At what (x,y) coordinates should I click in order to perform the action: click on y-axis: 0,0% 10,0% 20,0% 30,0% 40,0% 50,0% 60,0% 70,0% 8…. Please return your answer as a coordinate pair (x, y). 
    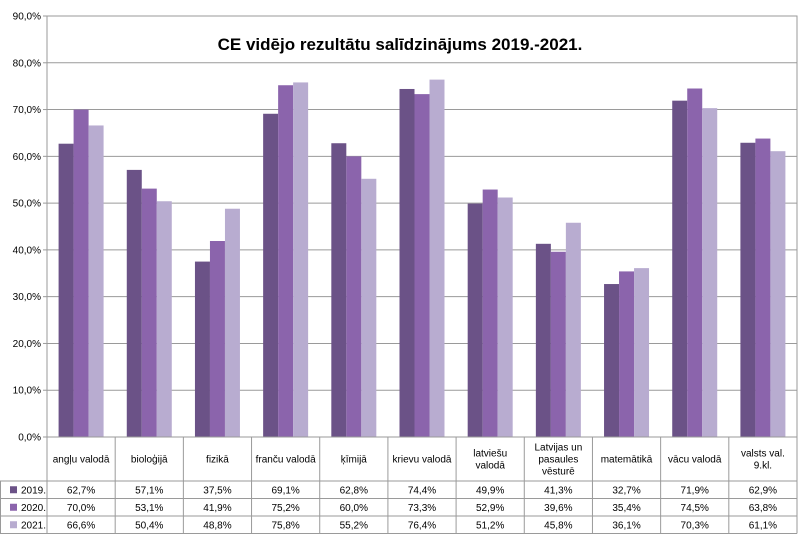
    Looking at the image, I should click on (27, 228).